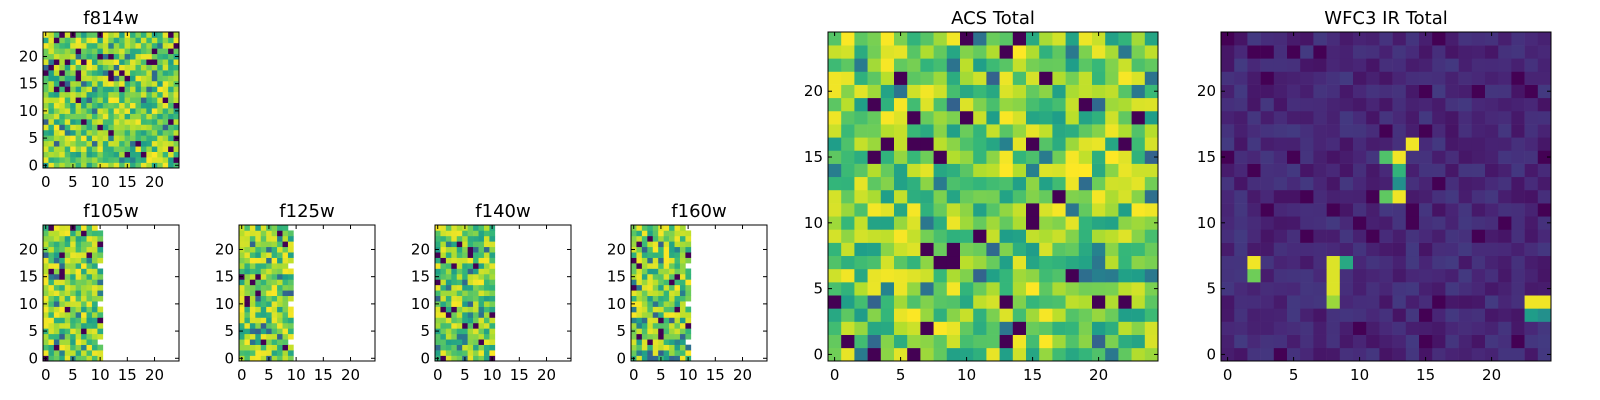 The width and height of the screenshot is (1600, 400). I want to click on y-tick-label: 15, so click(28, 277).